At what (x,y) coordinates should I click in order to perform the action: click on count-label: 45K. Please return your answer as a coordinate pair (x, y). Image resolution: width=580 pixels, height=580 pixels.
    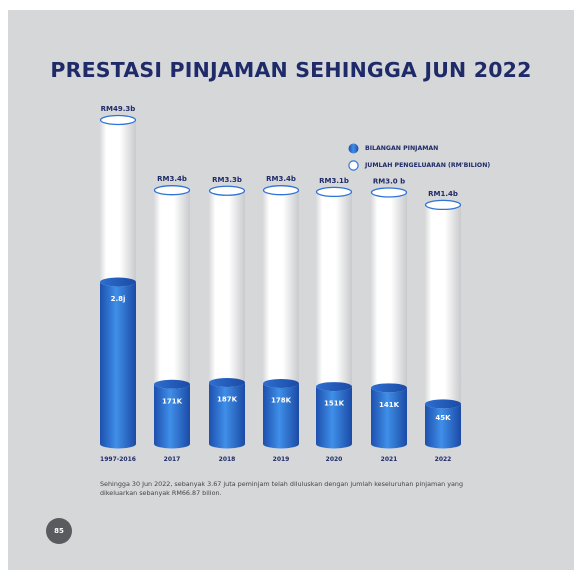
    Looking at the image, I should click on (443, 418).